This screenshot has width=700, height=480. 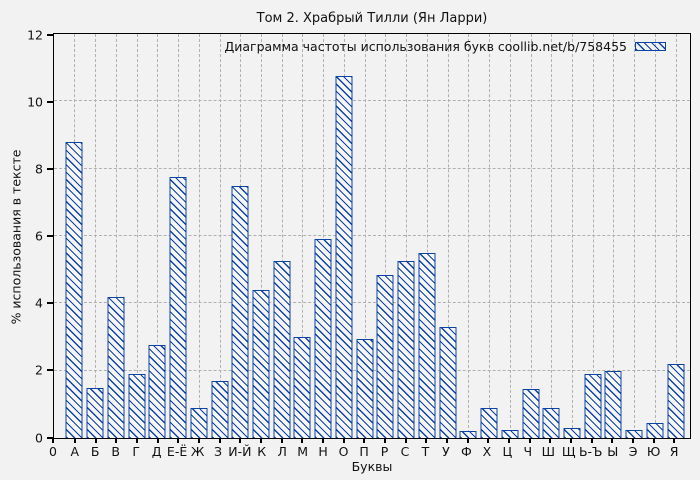 What do you see at coordinates (613, 451) in the screenshot?
I see `x-tick-label: Ы` at bounding box center [613, 451].